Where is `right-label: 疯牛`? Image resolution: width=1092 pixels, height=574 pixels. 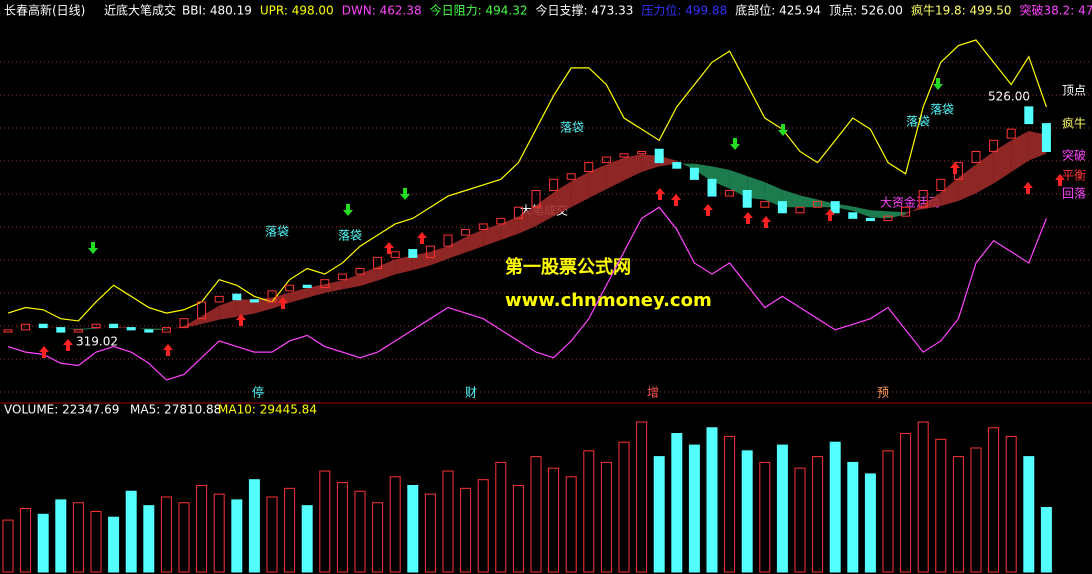 right-label: 疯牛 is located at coordinates (1074, 123).